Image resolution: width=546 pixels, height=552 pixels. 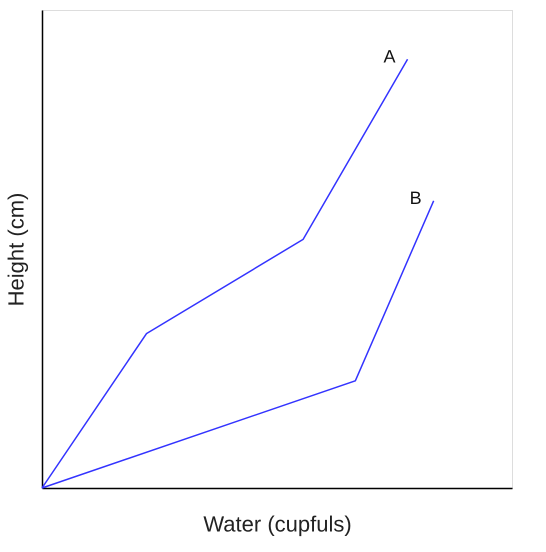 I want to click on x-axis-title: Water (cupfuls), so click(x=277, y=524).